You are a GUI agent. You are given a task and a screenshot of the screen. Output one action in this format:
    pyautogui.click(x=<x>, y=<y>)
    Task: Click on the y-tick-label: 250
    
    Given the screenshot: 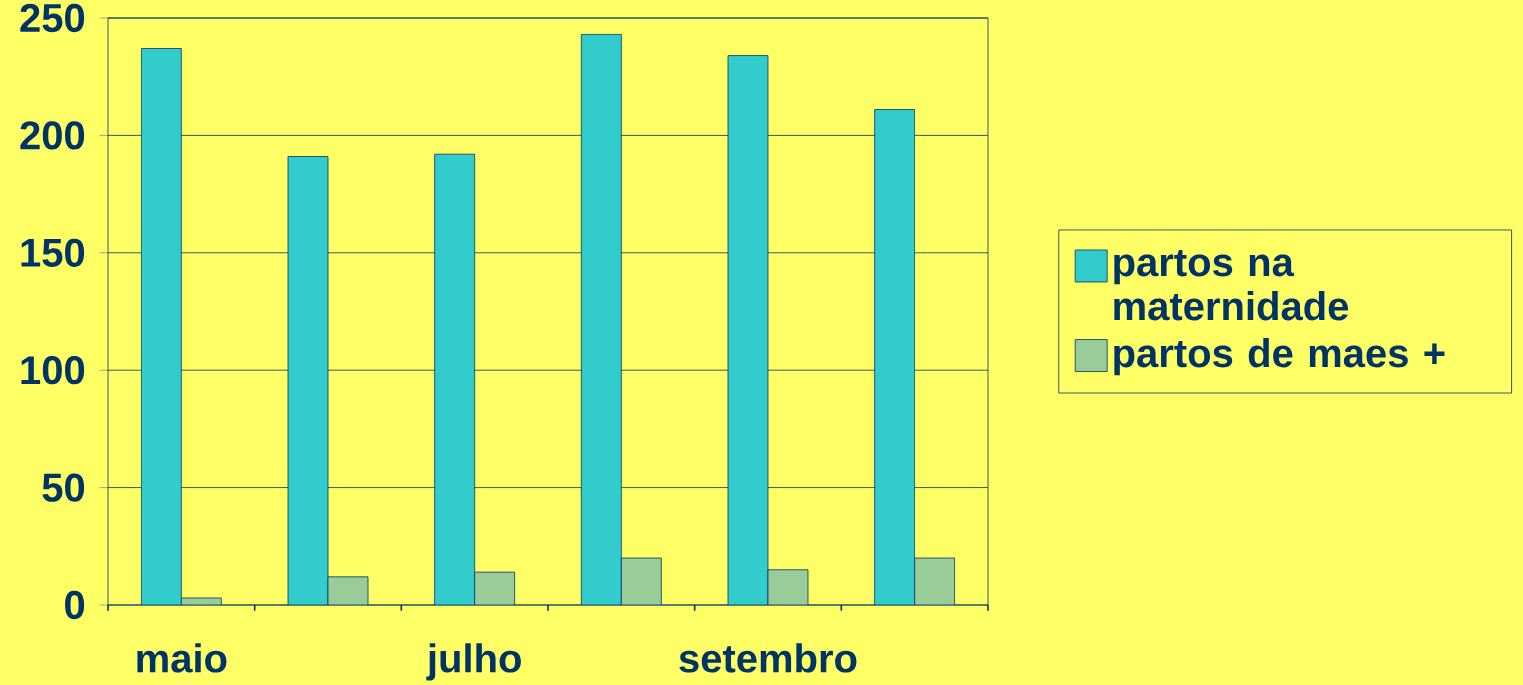 What is the action you would take?
    pyautogui.click(x=52, y=18)
    